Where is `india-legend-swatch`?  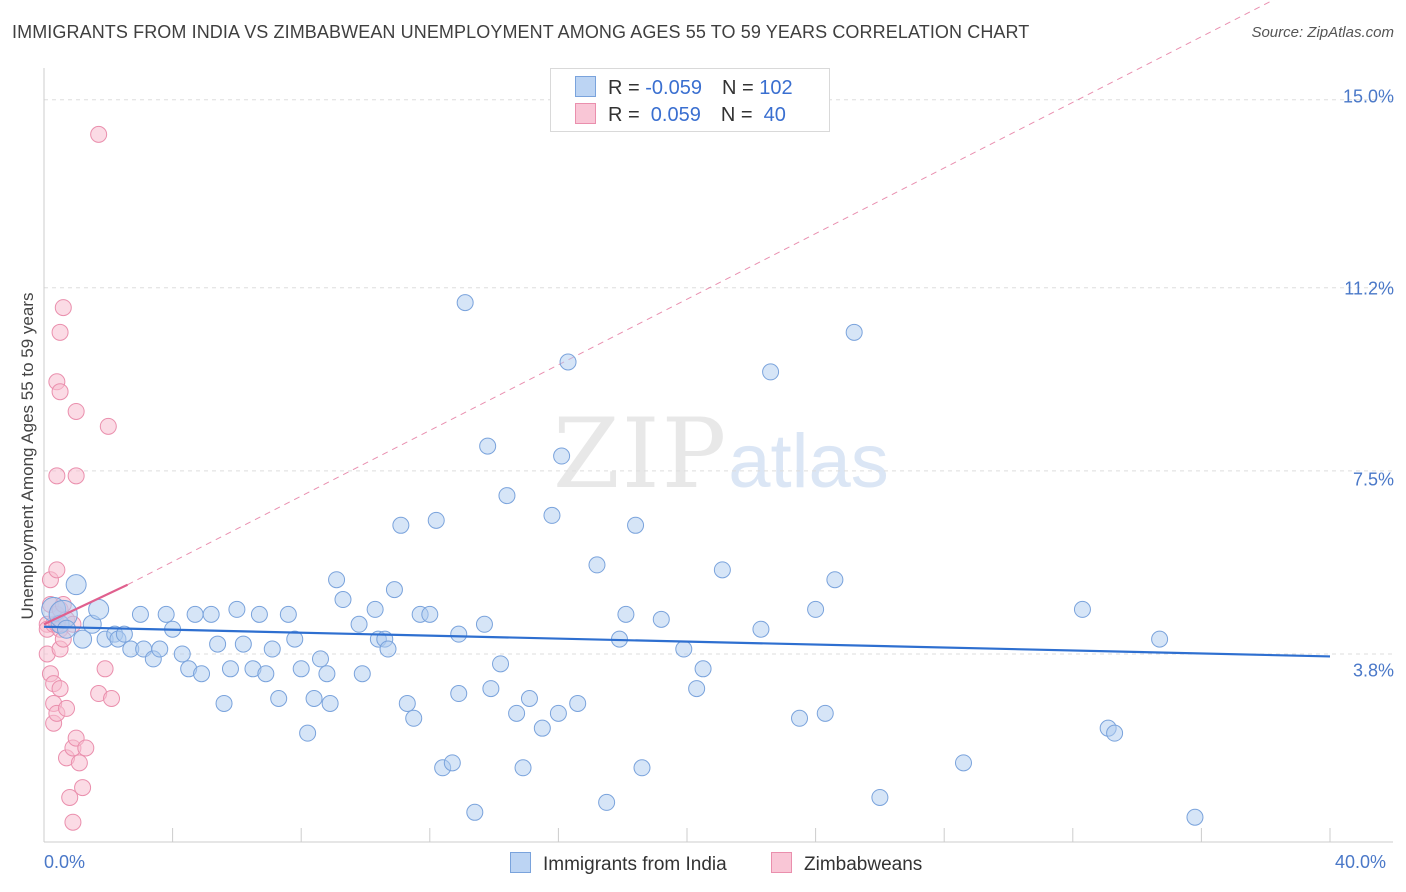 india-legend-swatch is located at coordinates (520, 862).